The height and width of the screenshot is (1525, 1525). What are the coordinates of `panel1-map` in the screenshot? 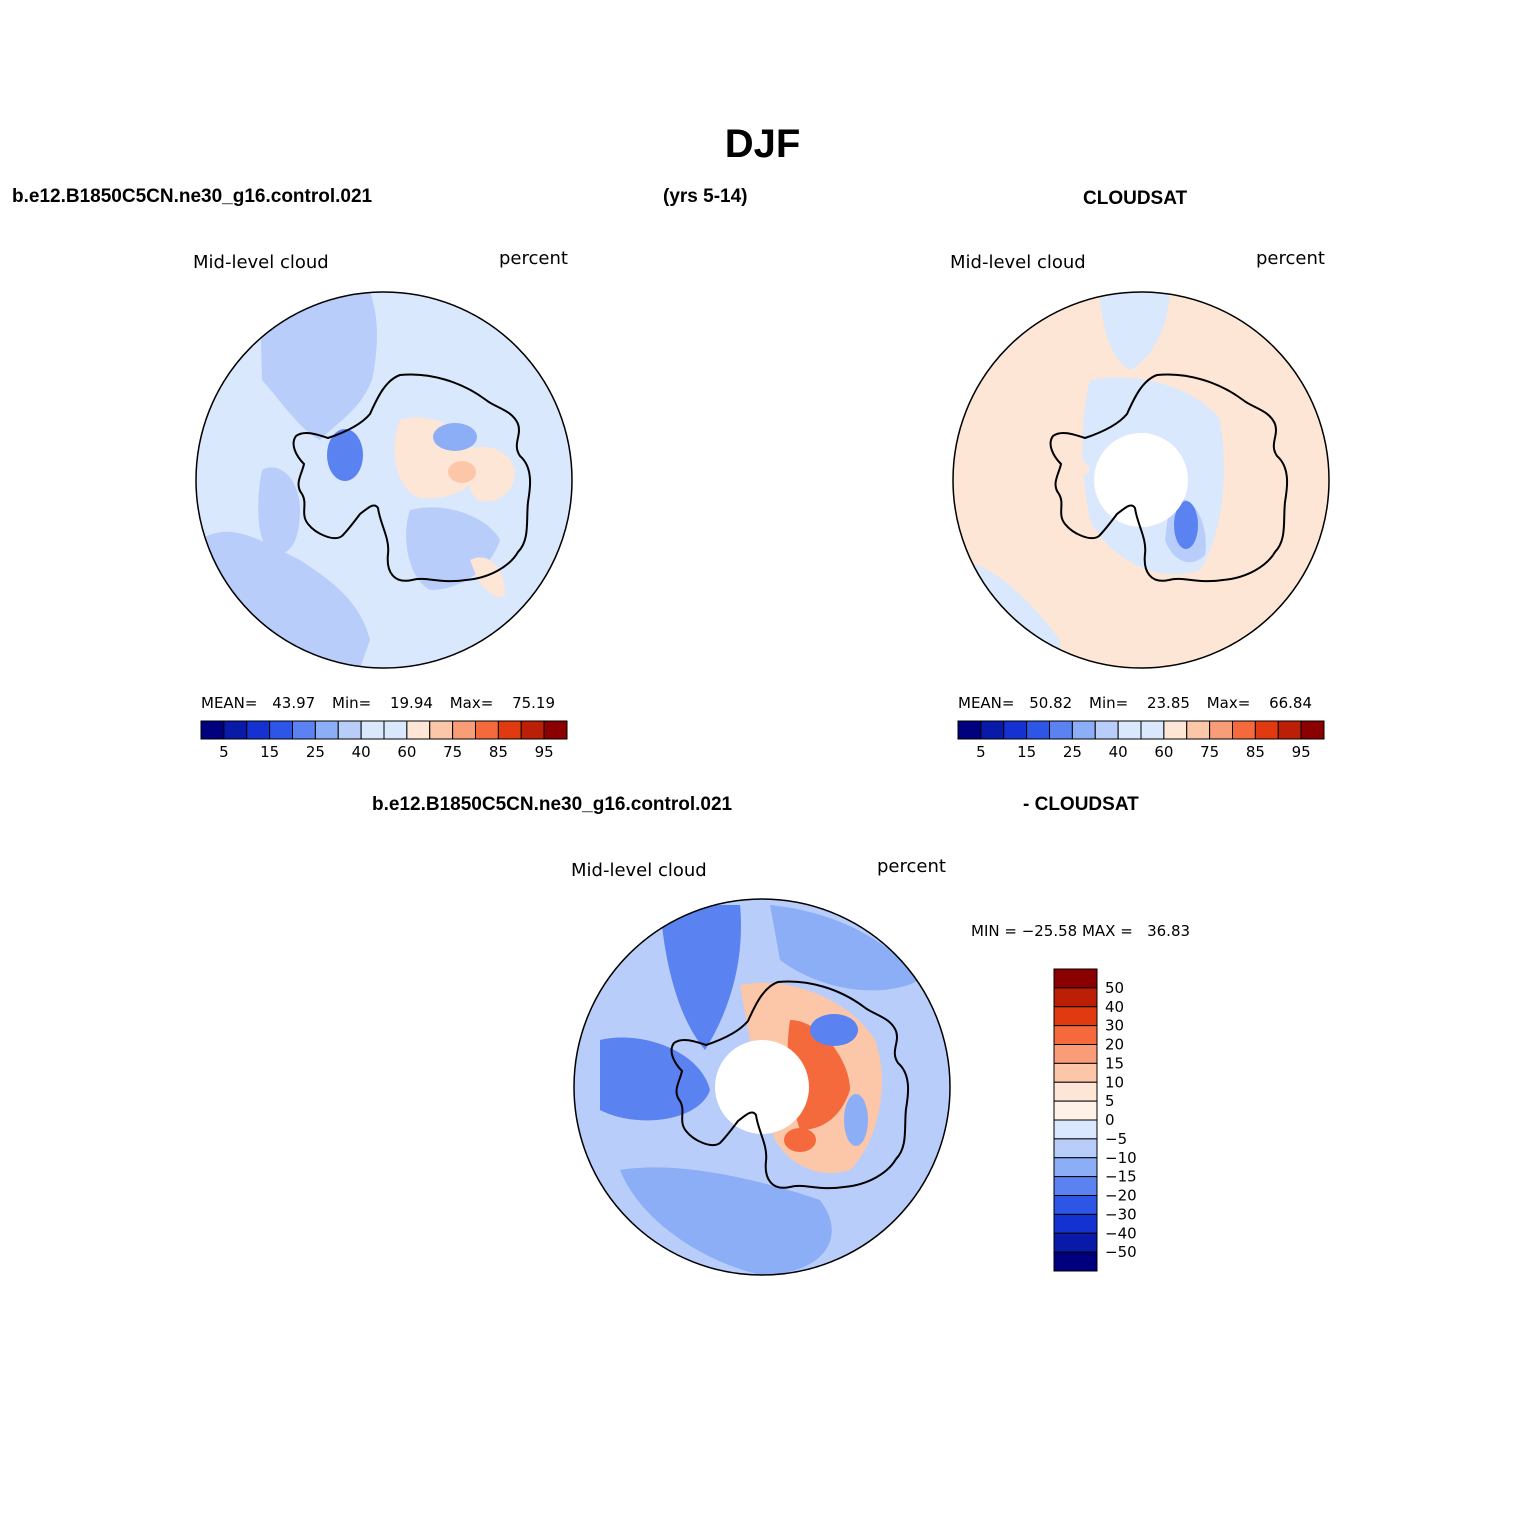 It's located at (384, 480).